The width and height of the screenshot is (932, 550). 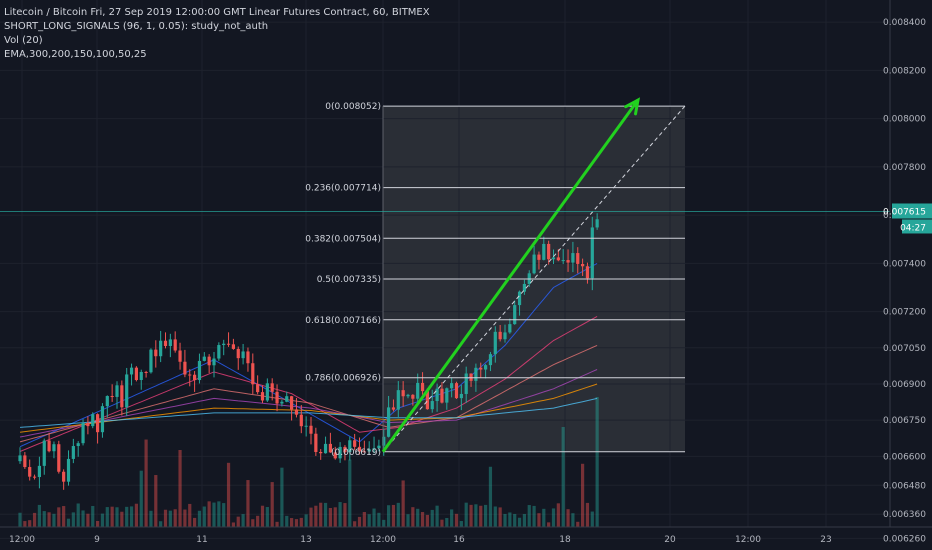 I want to click on price-badges: 0.007615 04:27, so click(x=907, y=218).